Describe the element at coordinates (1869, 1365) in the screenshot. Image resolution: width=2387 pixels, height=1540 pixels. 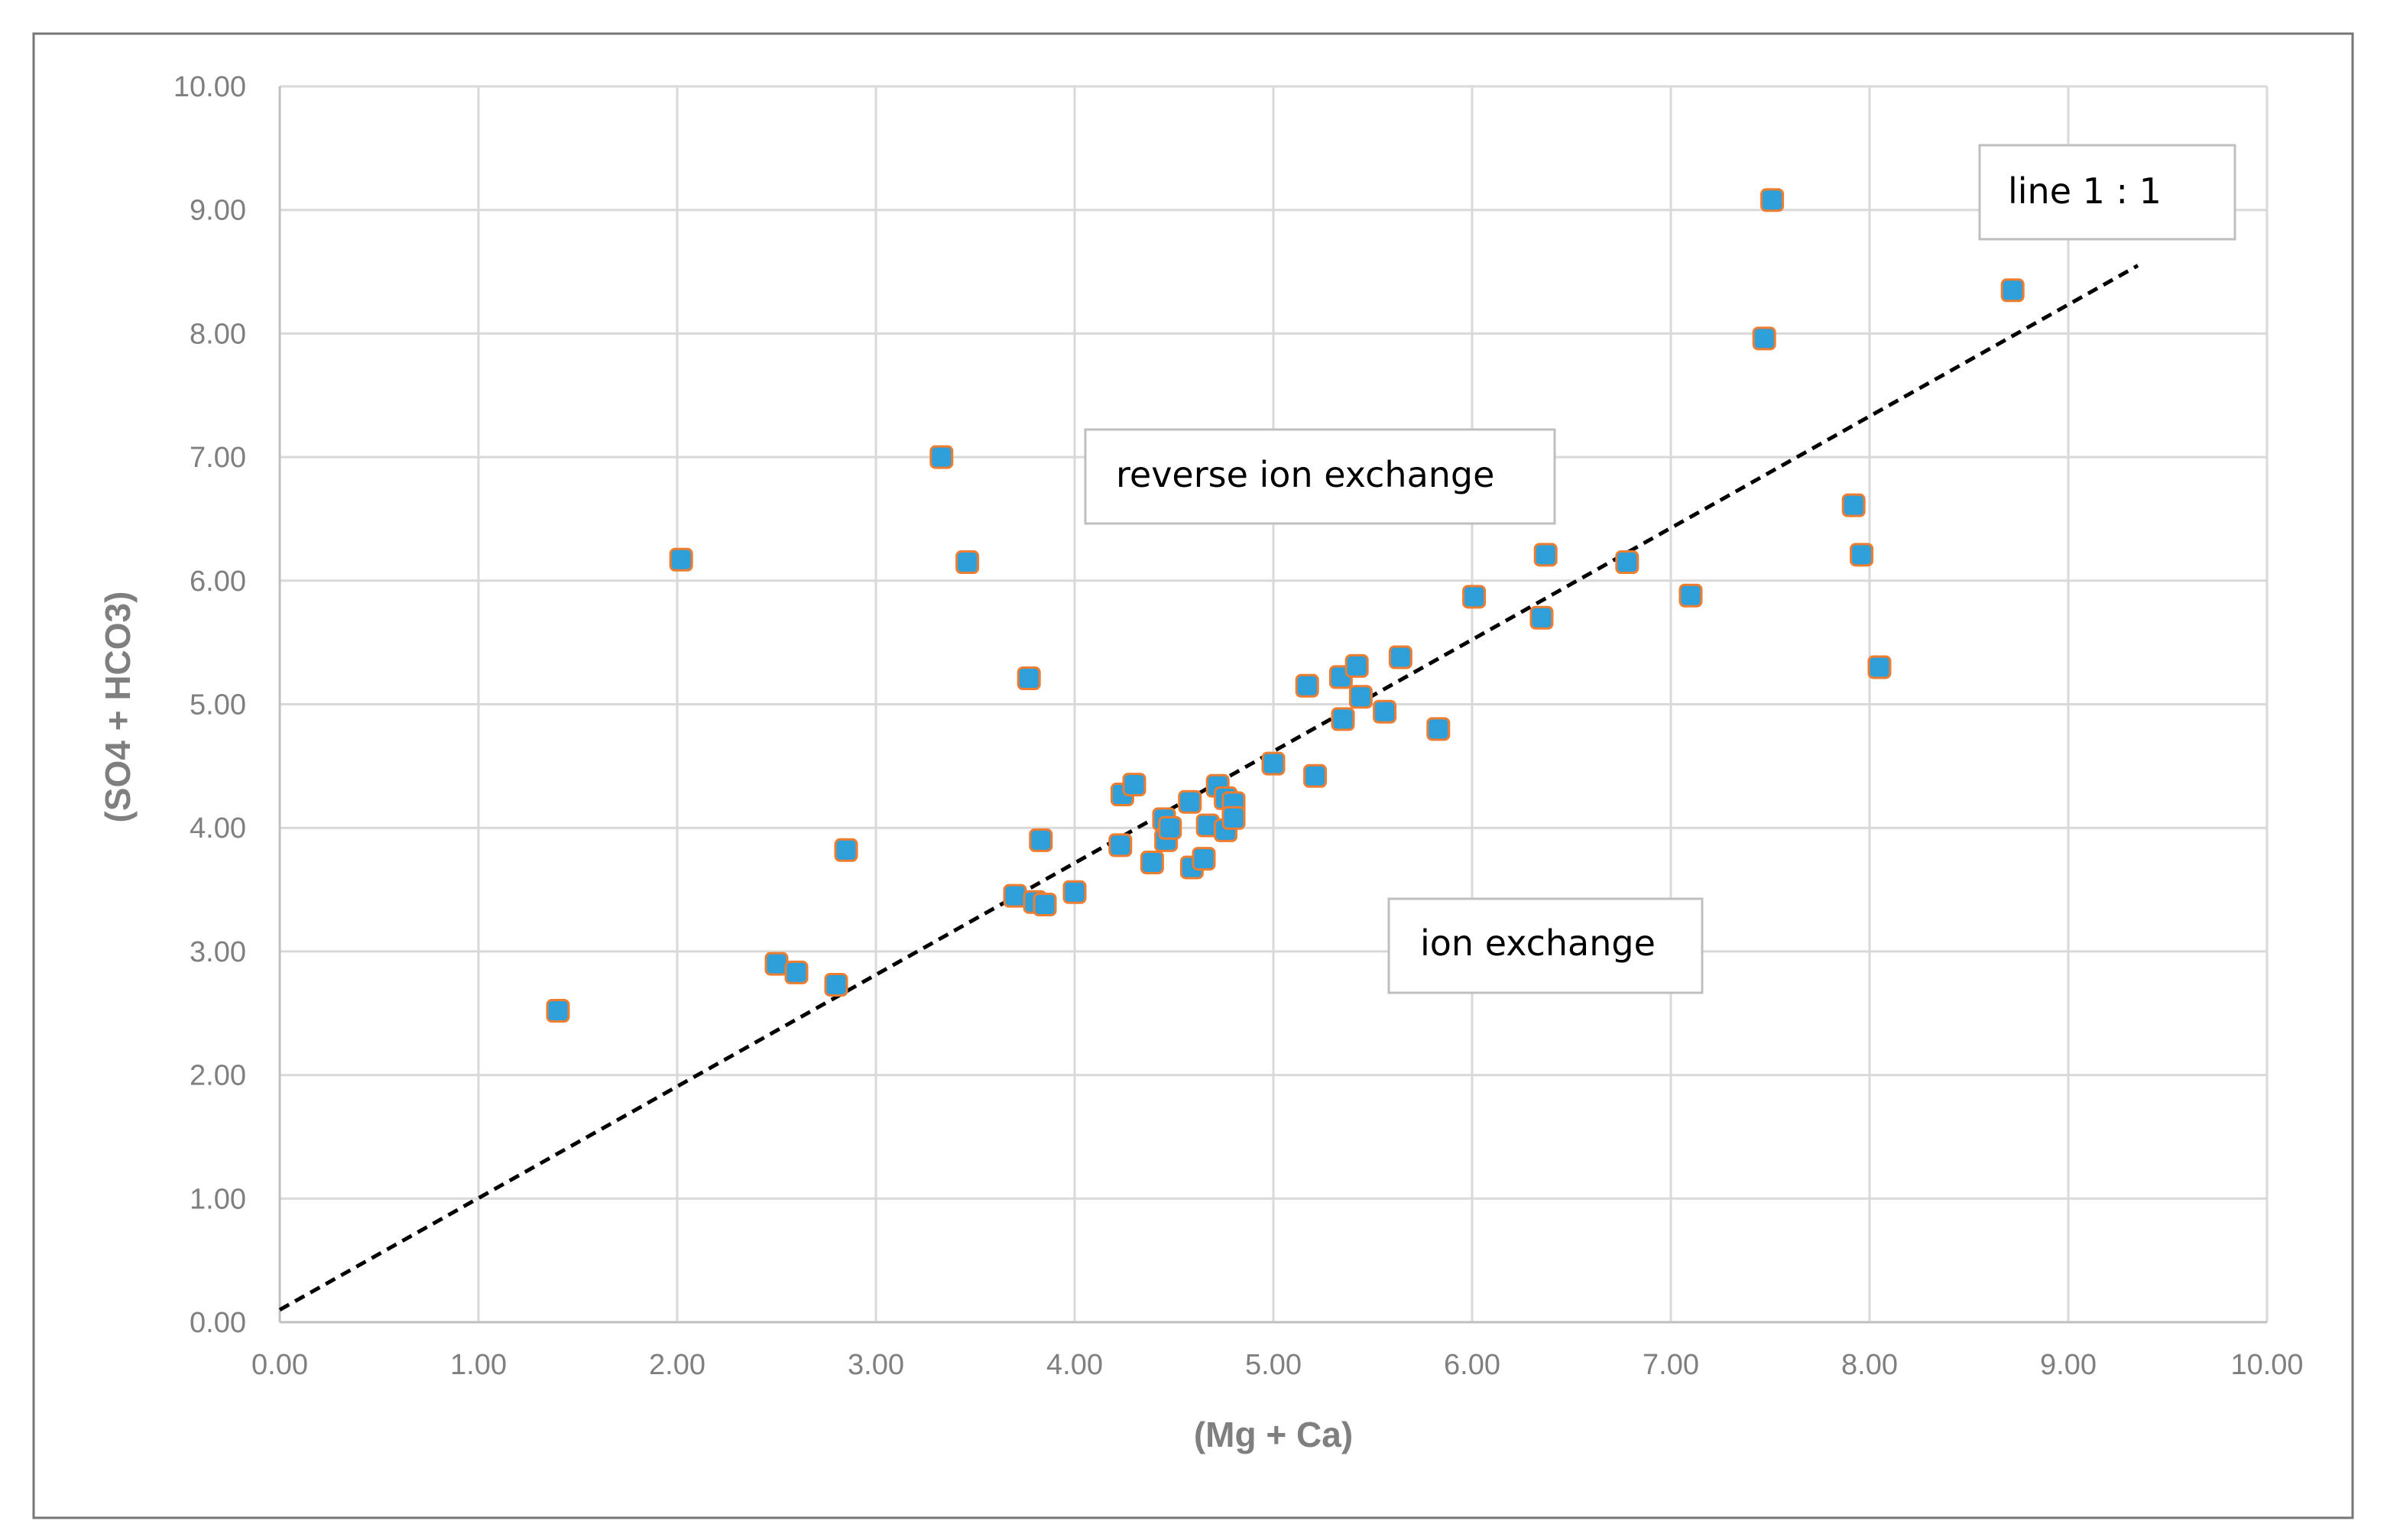
I see `x-tick-label: 8.00` at that location.